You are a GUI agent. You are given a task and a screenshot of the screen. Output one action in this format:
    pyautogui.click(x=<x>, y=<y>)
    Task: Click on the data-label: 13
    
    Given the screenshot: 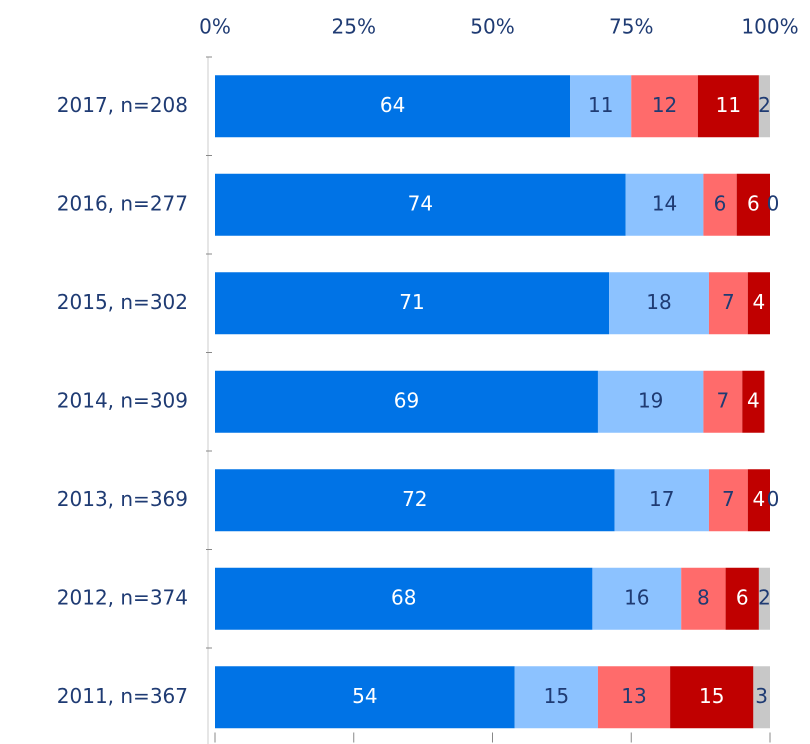 What is the action you would take?
    pyautogui.click(x=633, y=696)
    